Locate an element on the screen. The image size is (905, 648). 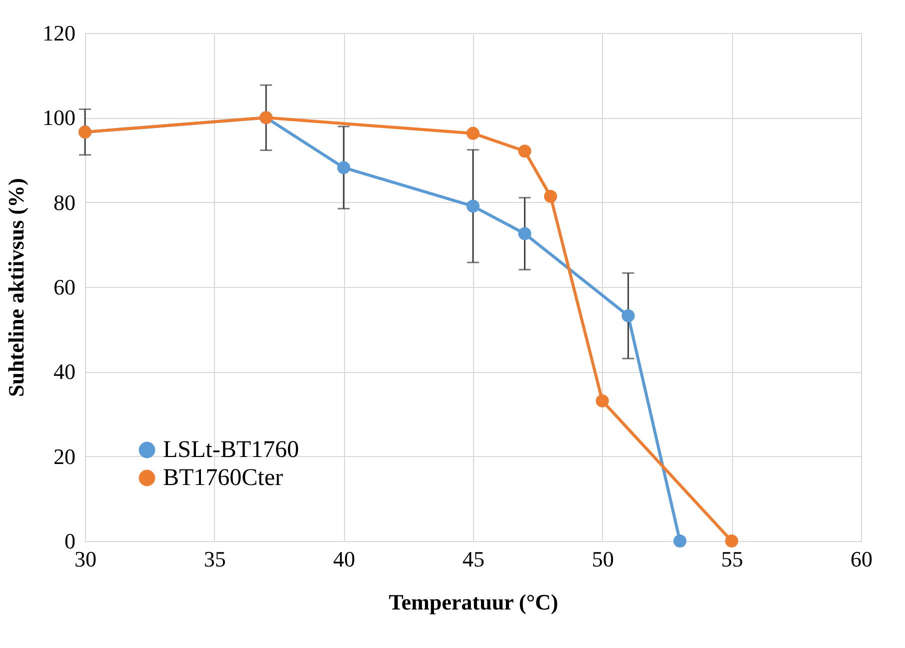
y-tick-label: 20 is located at coordinates (65, 456).